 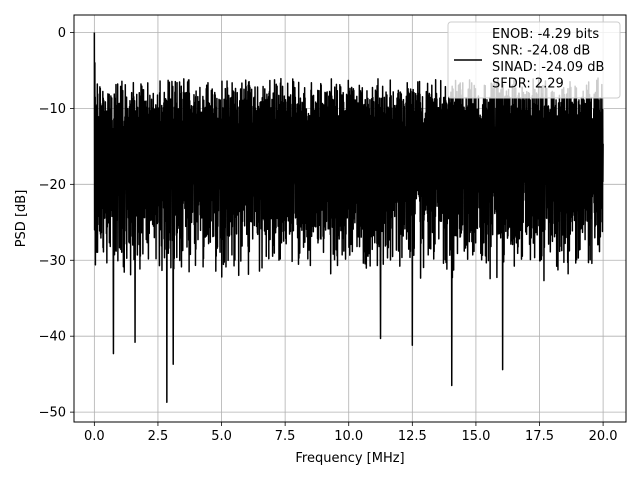 What do you see at coordinates (348, 436) in the screenshot?
I see `x-tick-label: 10.0` at bounding box center [348, 436].